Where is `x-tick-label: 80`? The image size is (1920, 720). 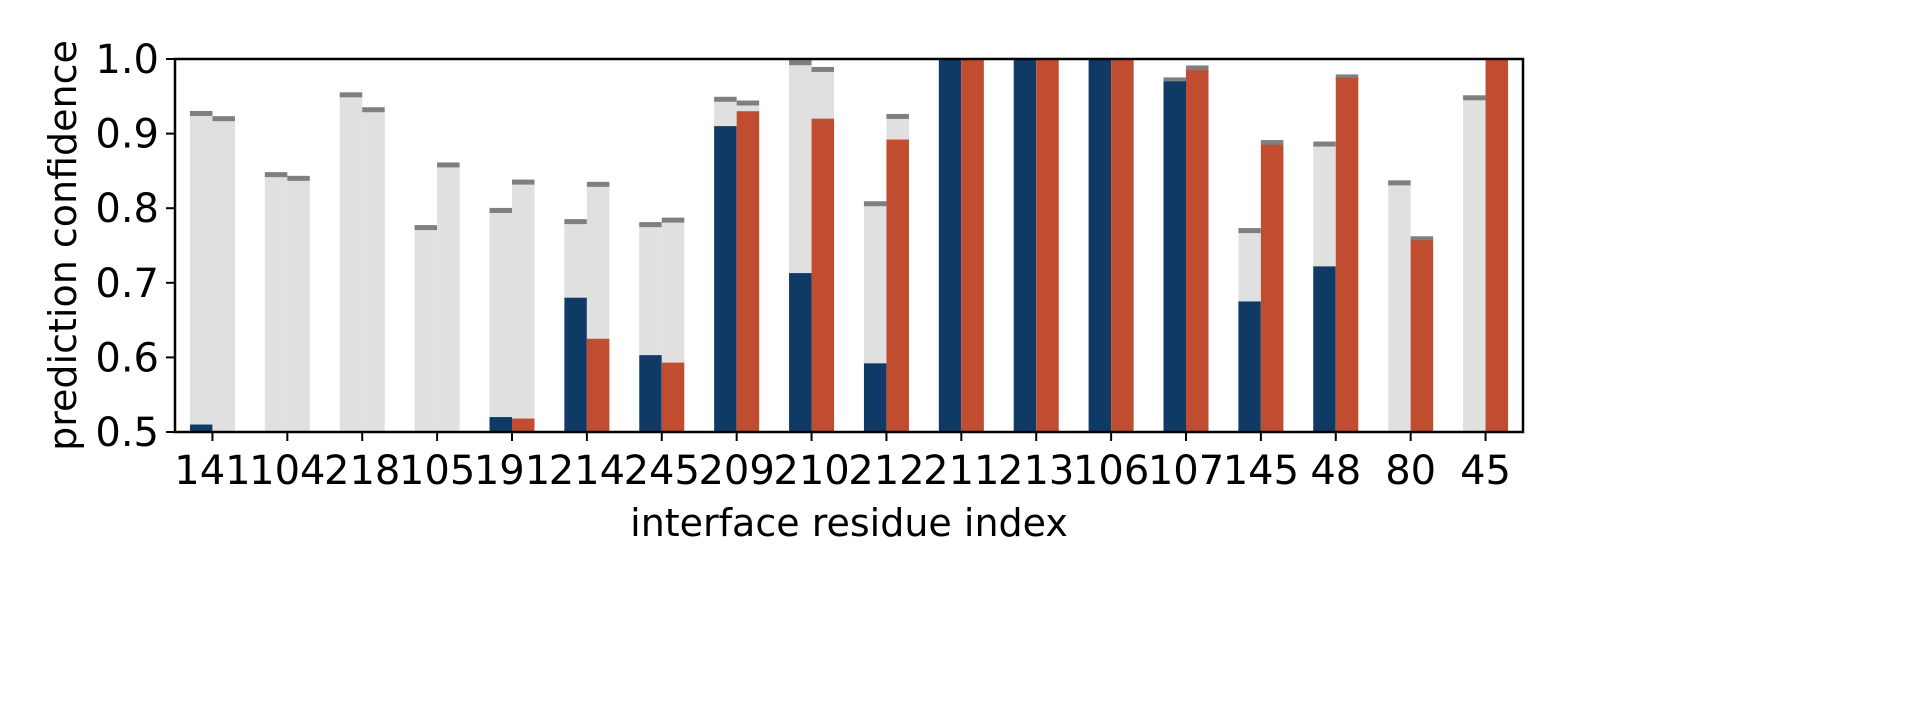 x-tick-label: 80 is located at coordinates (1410, 471).